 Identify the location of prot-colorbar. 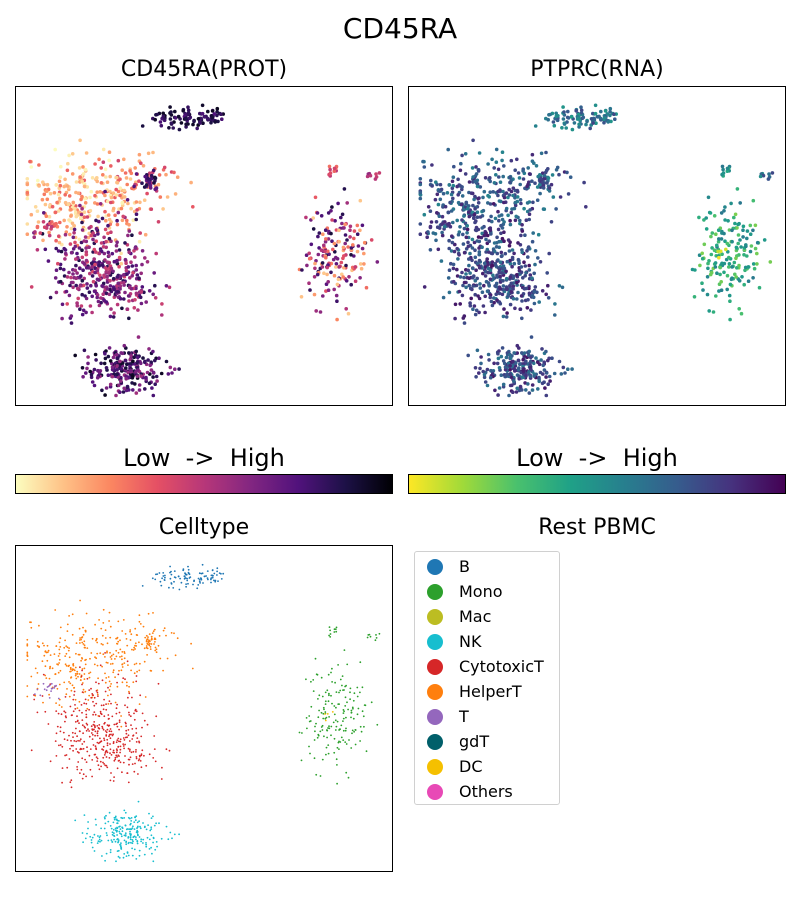
(204, 484).